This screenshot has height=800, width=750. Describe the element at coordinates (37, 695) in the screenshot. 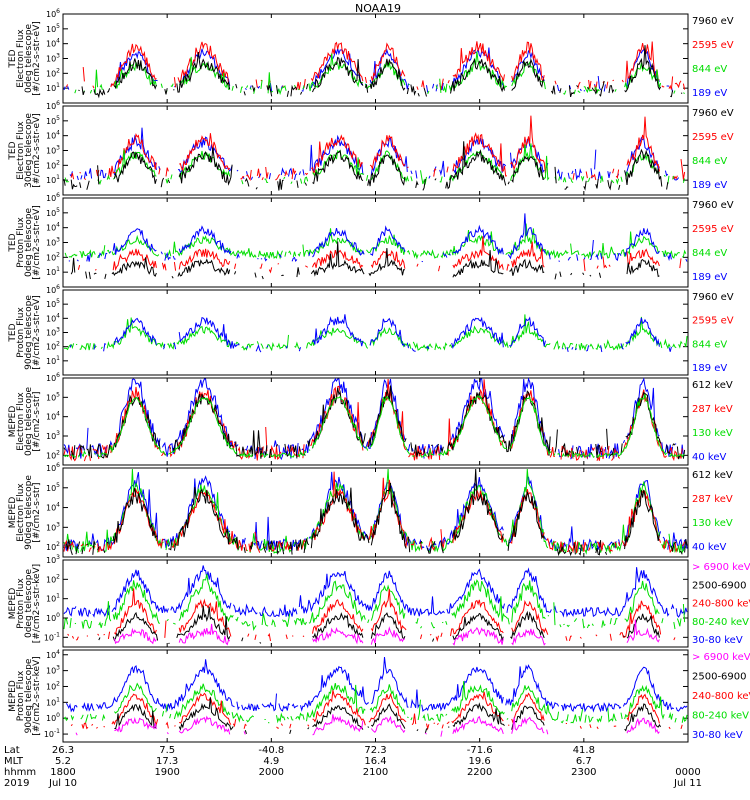

I see `y-axis-label: [#/cm2-s-str-keV]` at that location.